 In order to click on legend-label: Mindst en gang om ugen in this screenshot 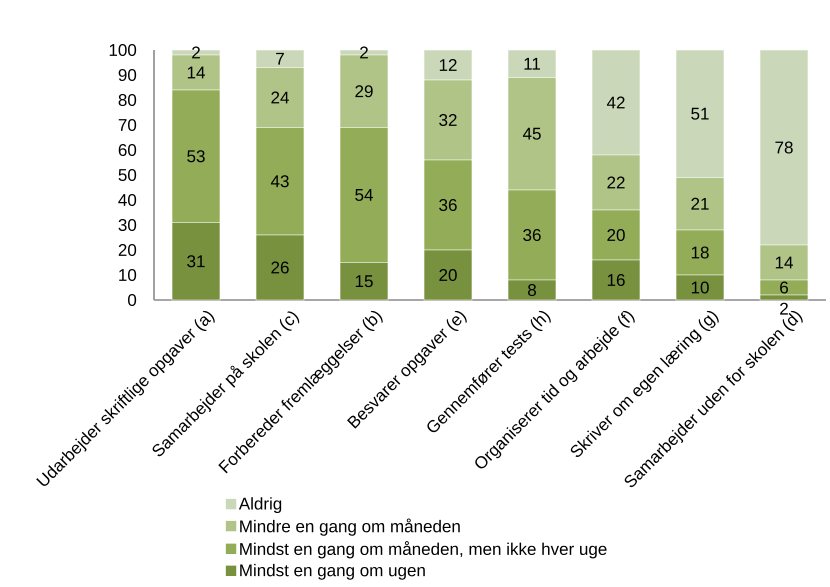, I will do `click(332, 572)`.